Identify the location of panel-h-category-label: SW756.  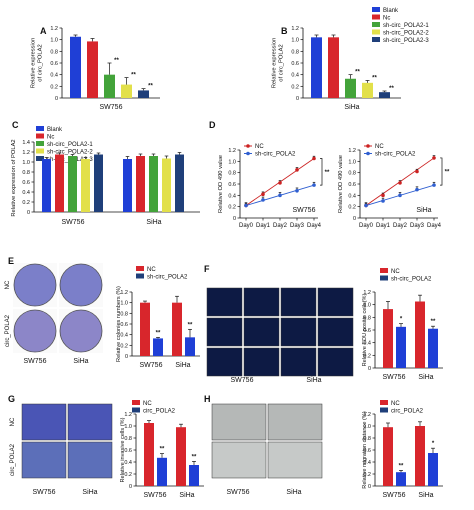
(394, 495).